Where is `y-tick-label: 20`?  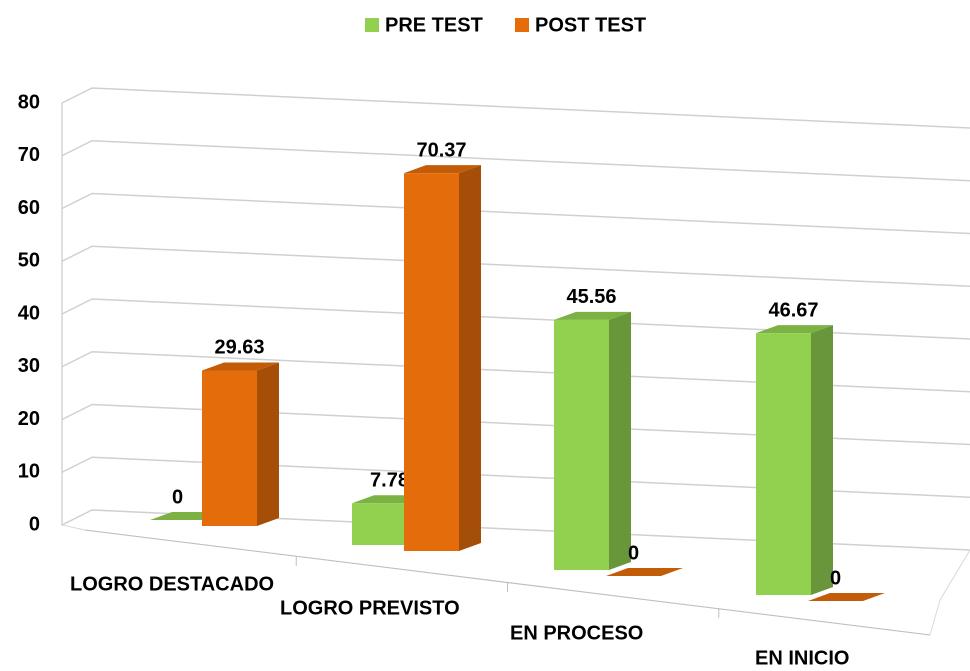 y-tick-label: 20 is located at coordinates (29, 419).